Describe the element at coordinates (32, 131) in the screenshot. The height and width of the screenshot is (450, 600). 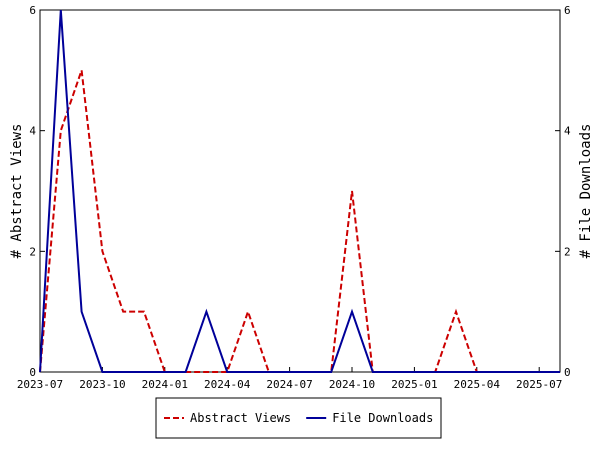
I see `y-tick-label-left: 4` at that location.